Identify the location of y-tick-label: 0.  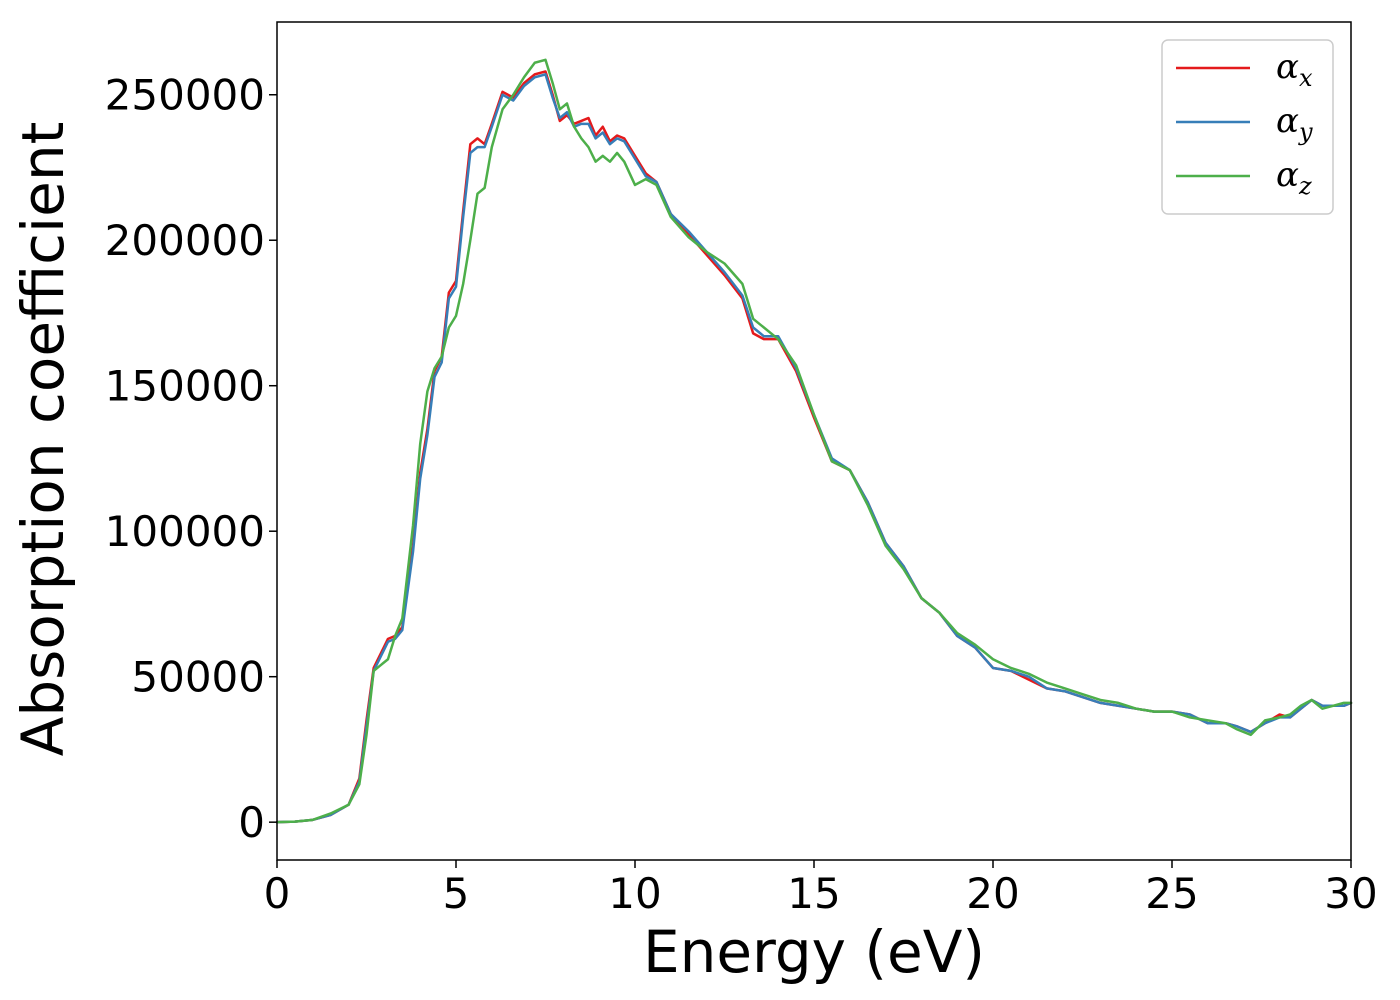
(251, 822).